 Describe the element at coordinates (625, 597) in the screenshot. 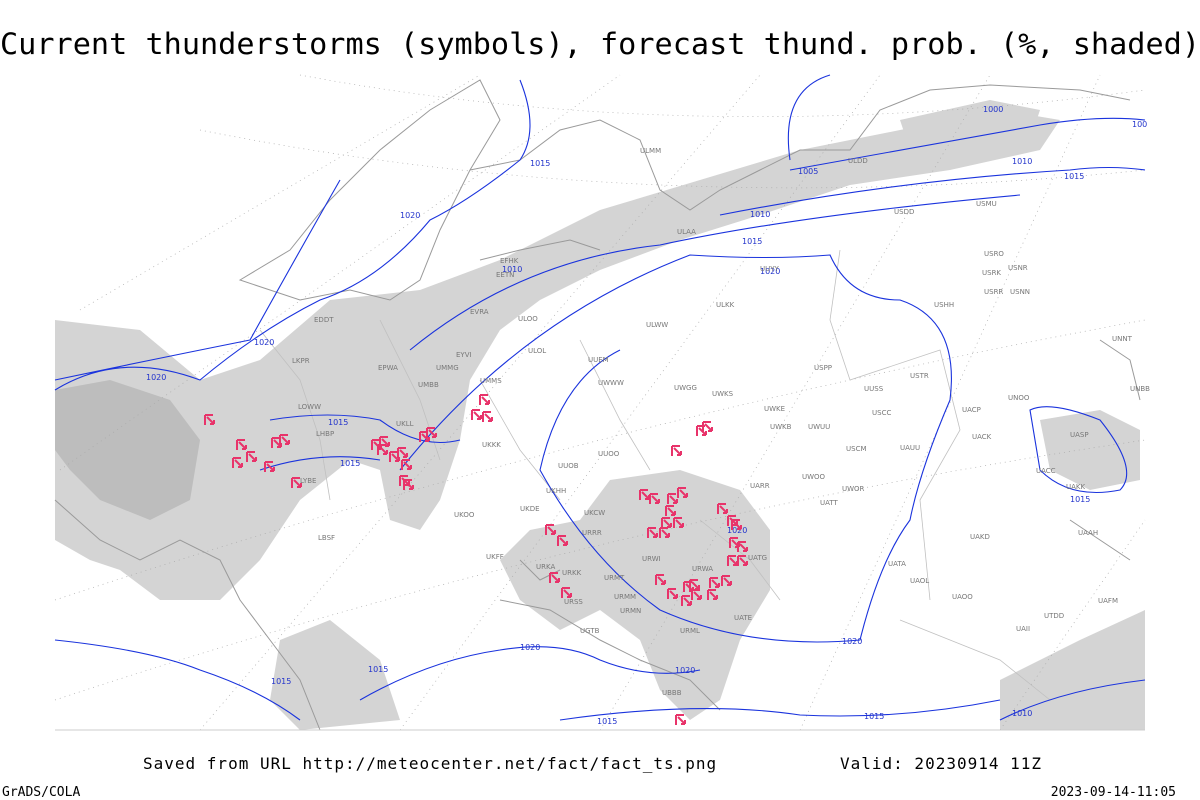

I see `station-label: URMM` at that location.